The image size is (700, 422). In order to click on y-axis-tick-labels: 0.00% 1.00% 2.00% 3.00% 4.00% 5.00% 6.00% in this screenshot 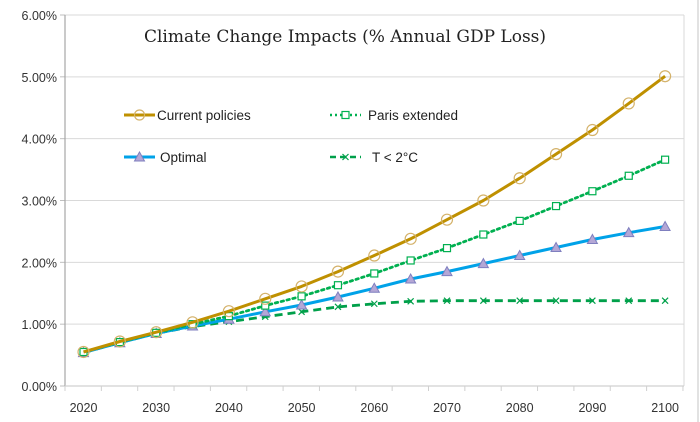, I will do `click(39, 201)`.